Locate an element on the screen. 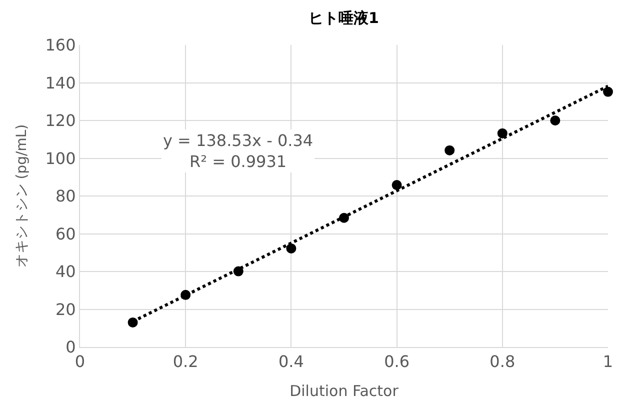 This screenshot has width=625, height=409. y-tick-label: 20 is located at coordinates (65, 309).